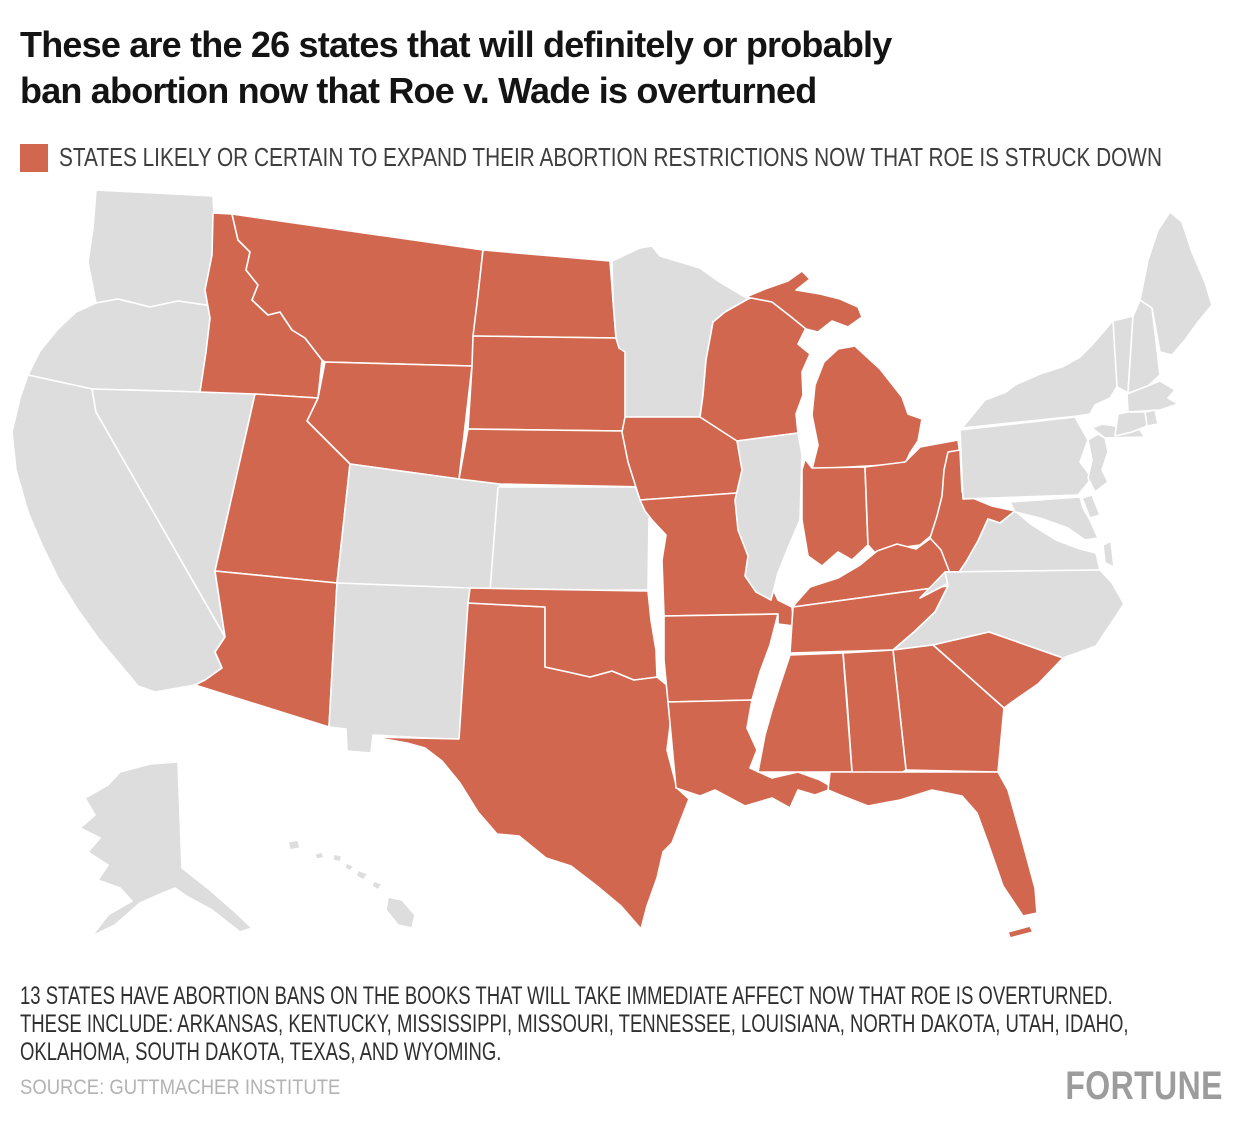 The height and width of the screenshot is (1132, 1240). What do you see at coordinates (1010, 554) in the screenshot?
I see `state-virginia` at bounding box center [1010, 554].